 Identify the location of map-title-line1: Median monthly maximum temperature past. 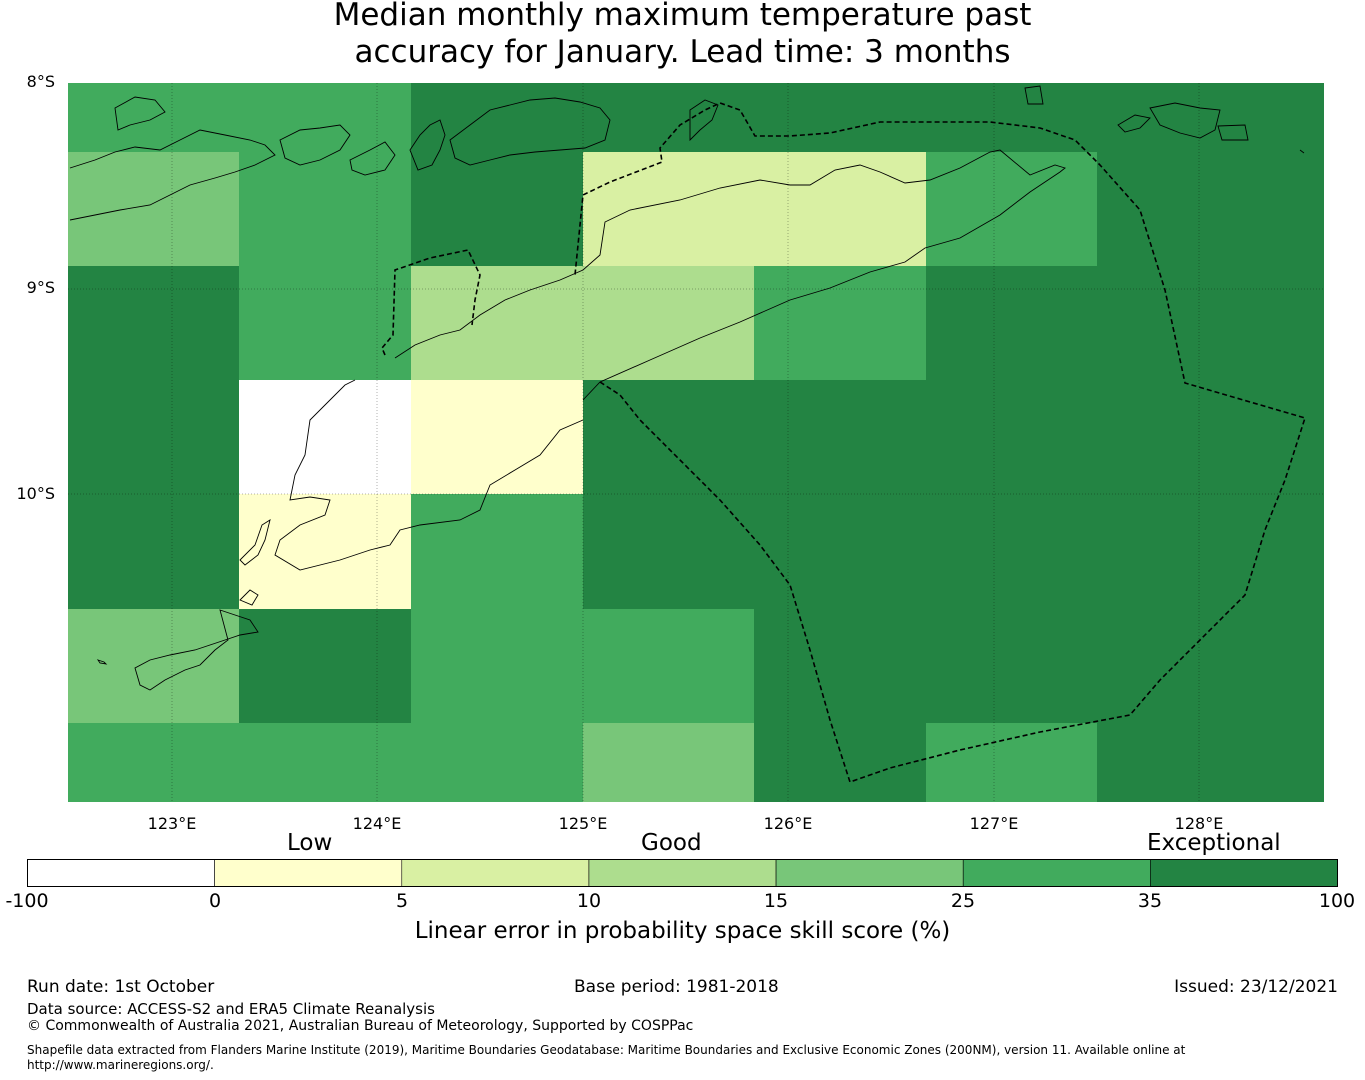
(682, 16).